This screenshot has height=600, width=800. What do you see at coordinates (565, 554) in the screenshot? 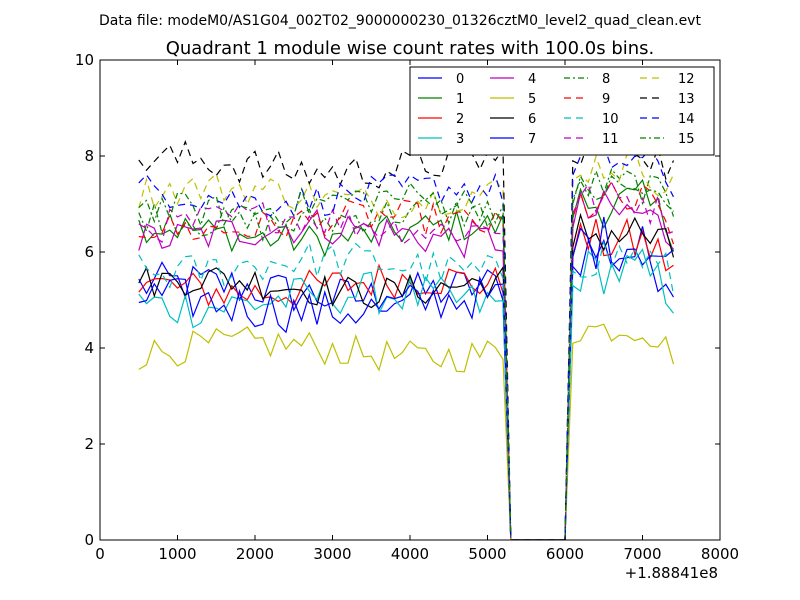
I see `x-tick-label: 6000` at bounding box center [565, 554].